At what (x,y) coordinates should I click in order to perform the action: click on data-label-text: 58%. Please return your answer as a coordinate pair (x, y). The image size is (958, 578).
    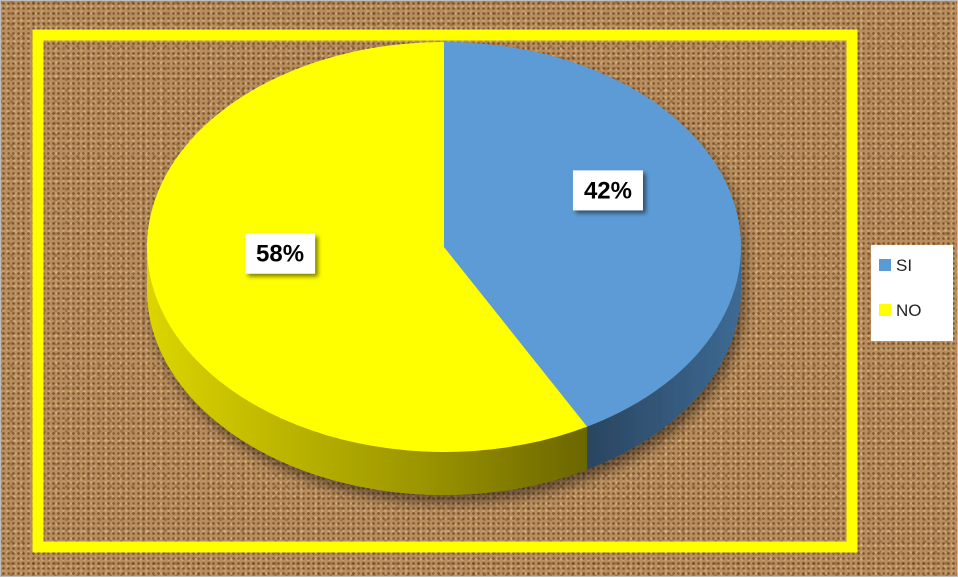
    Looking at the image, I should click on (280, 254).